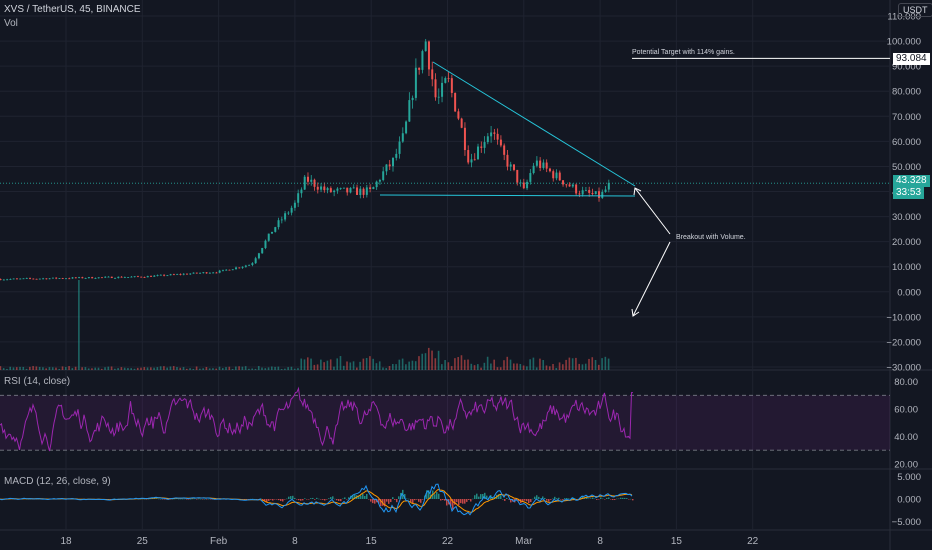 This screenshot has width=932, height=550. Describe the element at coordinates (753, 541) in the screenshot. I see `time-tick-label: 22` at that location.